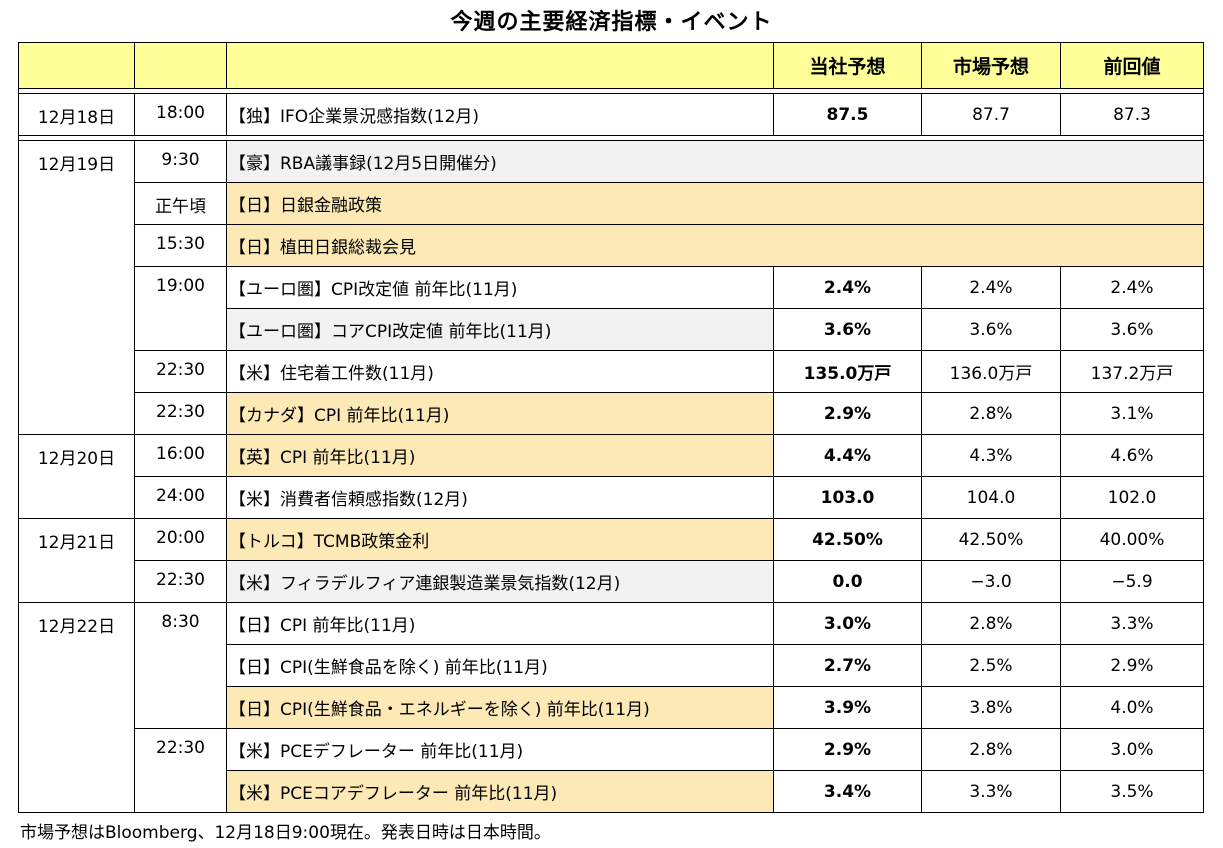 Image resolution: width=1223 pixels, height=848 pixels. What do you see at coordinates (611, 413) in the screenshot?
I see `table-row: 22:30 【カナダ】CPI 前年比(11月) 2.9% 2.8% 3.1%` at bounding box center [611, 413].